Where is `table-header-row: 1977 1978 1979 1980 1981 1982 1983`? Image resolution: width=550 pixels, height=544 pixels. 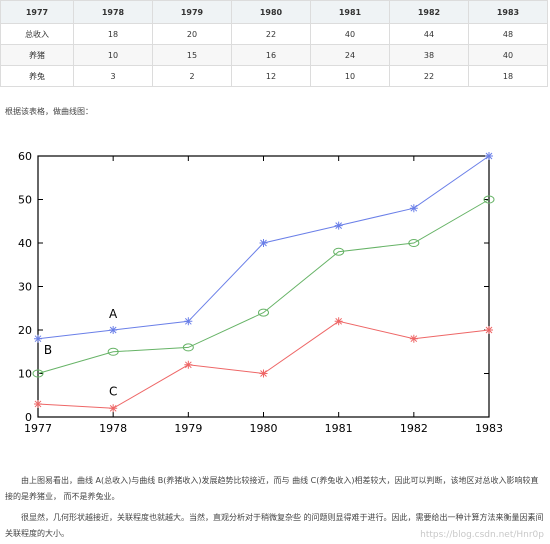 table-header-row: 1977 1978 1979 1980 1981 1982 1983 is located at coordinates (274, 12).